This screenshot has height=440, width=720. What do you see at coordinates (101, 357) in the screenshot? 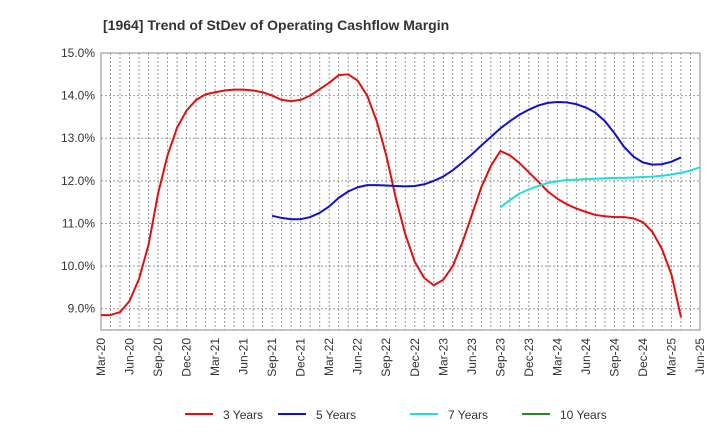
I see `x-tick-label: Mar-20` at bounding box center [101, 357].